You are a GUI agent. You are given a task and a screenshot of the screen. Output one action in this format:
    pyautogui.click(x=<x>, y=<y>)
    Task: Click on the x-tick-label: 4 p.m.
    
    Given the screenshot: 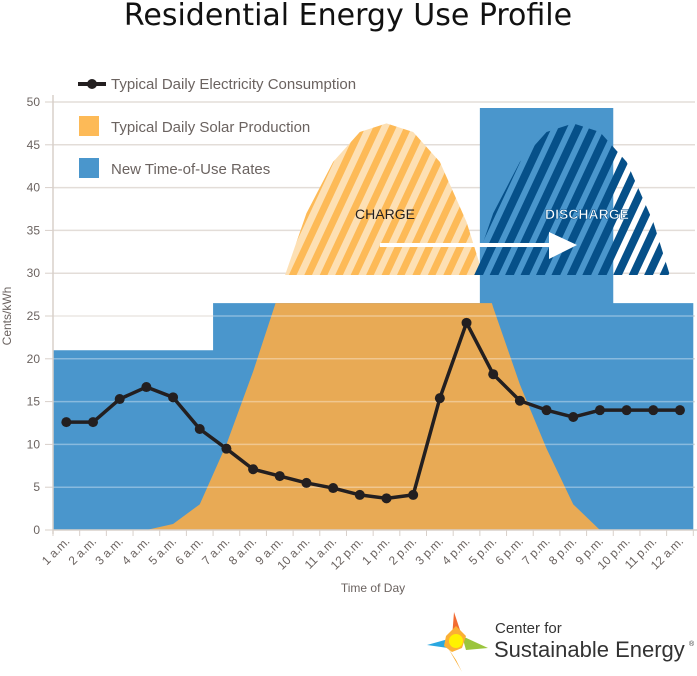 What is the action you would take?
    pyautogui.click(x=455, y=550)
    